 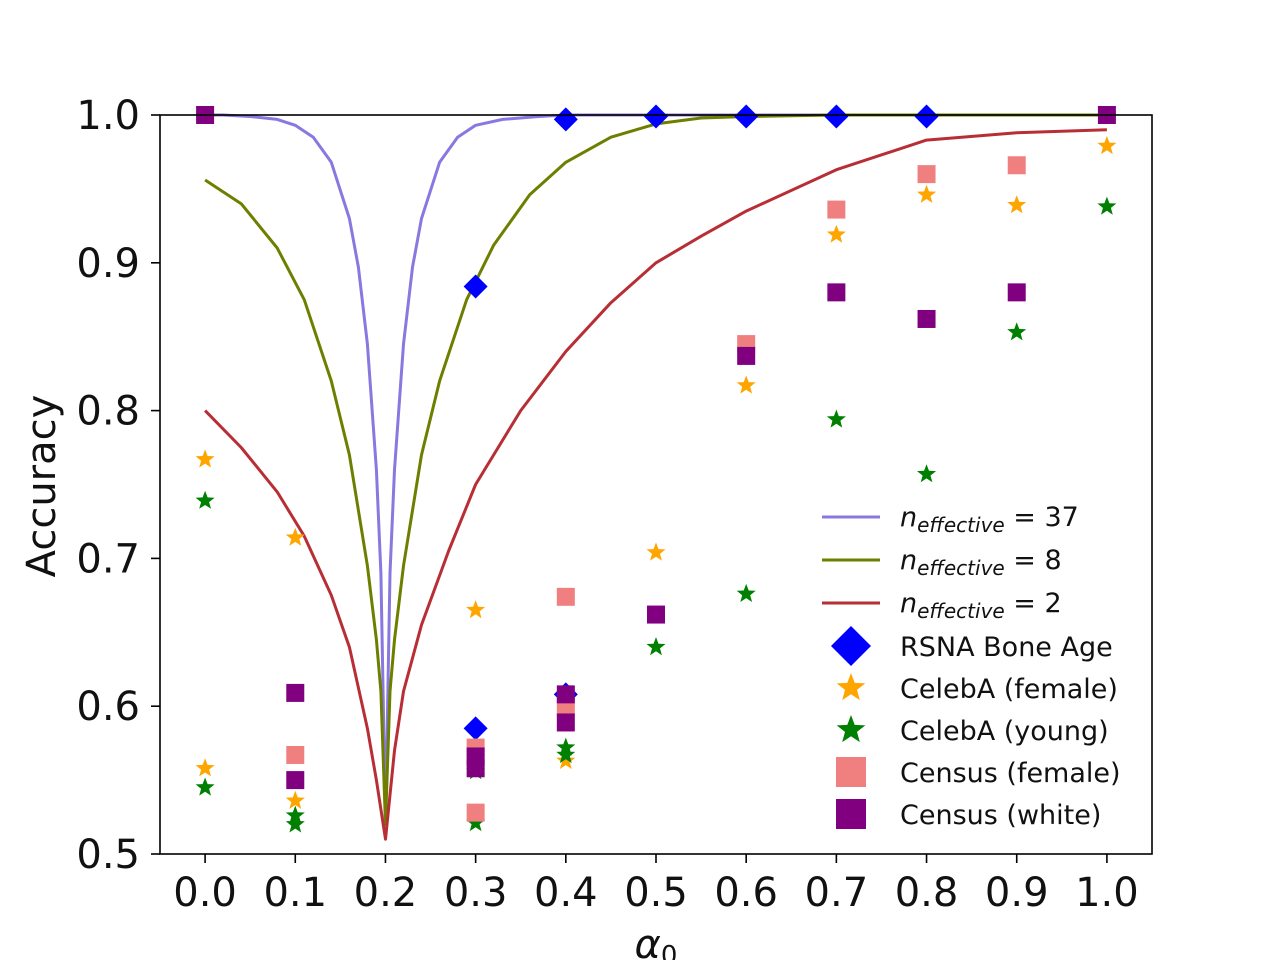 What do you see at coordinates (108, 412) in the screenshot?
I see `y-tick-label: 0.8` at bounding box center [108, 412].